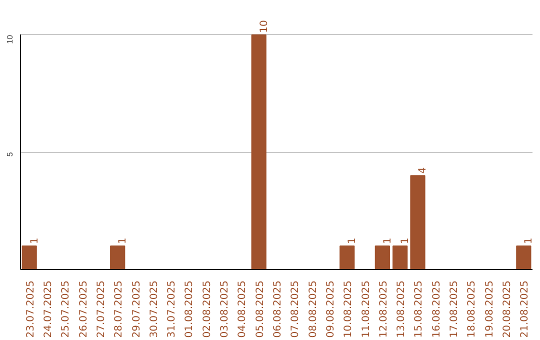  What do you see at coordinates (136, 309) in the screenshot?
I see `x-tick-label: 29.07.2025` at bounding box center [136, 309].